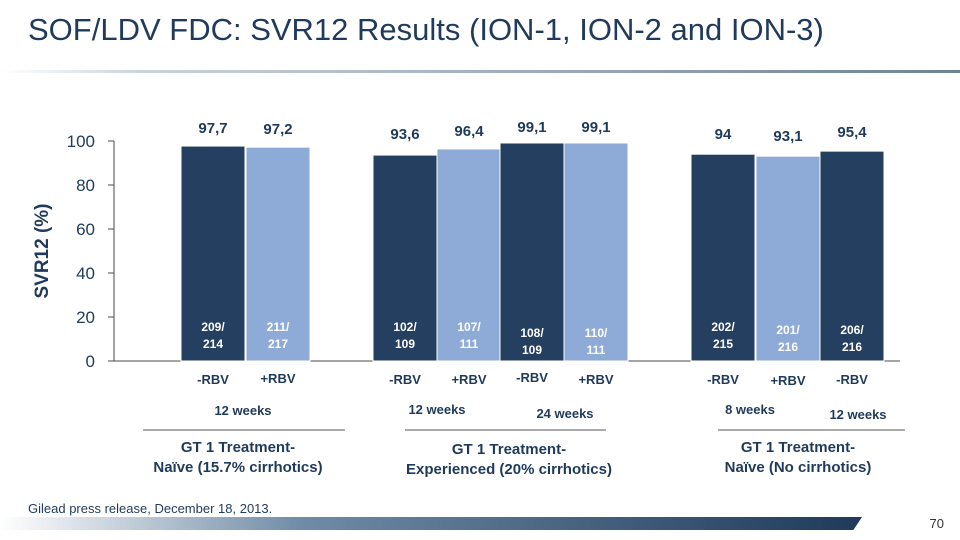 The image size is (960, 540). I want to click on source-footnote: Gilead press release, December 18, 2013., so click(150, 508).